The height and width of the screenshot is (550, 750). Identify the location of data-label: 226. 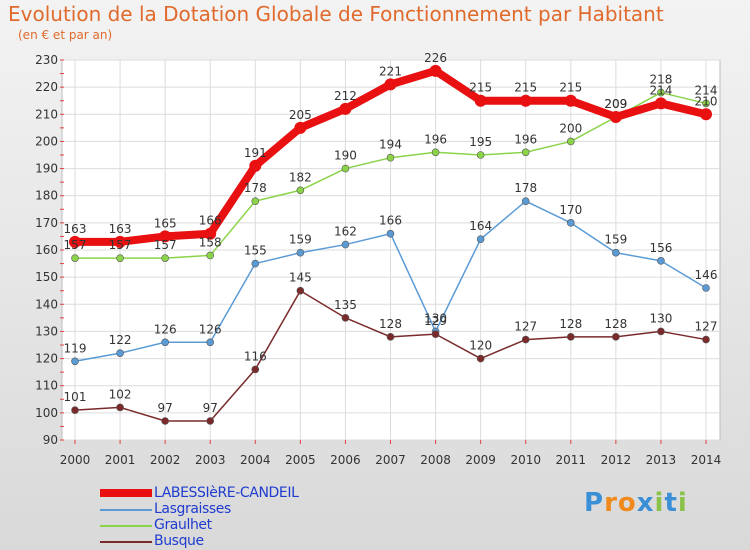
(435, 58).